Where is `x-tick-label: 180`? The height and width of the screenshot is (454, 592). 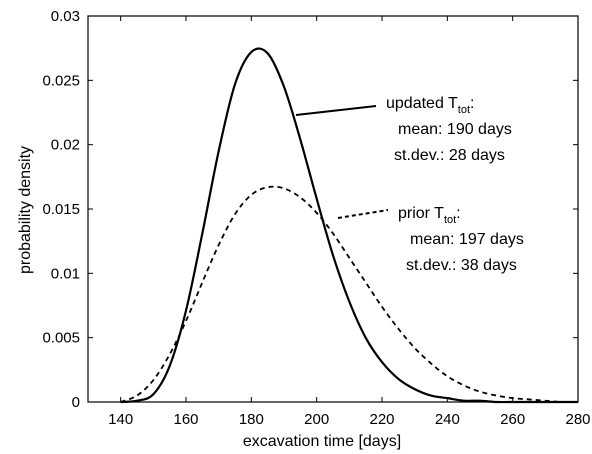
x-tick-label: 180 is located at coordinates (251, 419).